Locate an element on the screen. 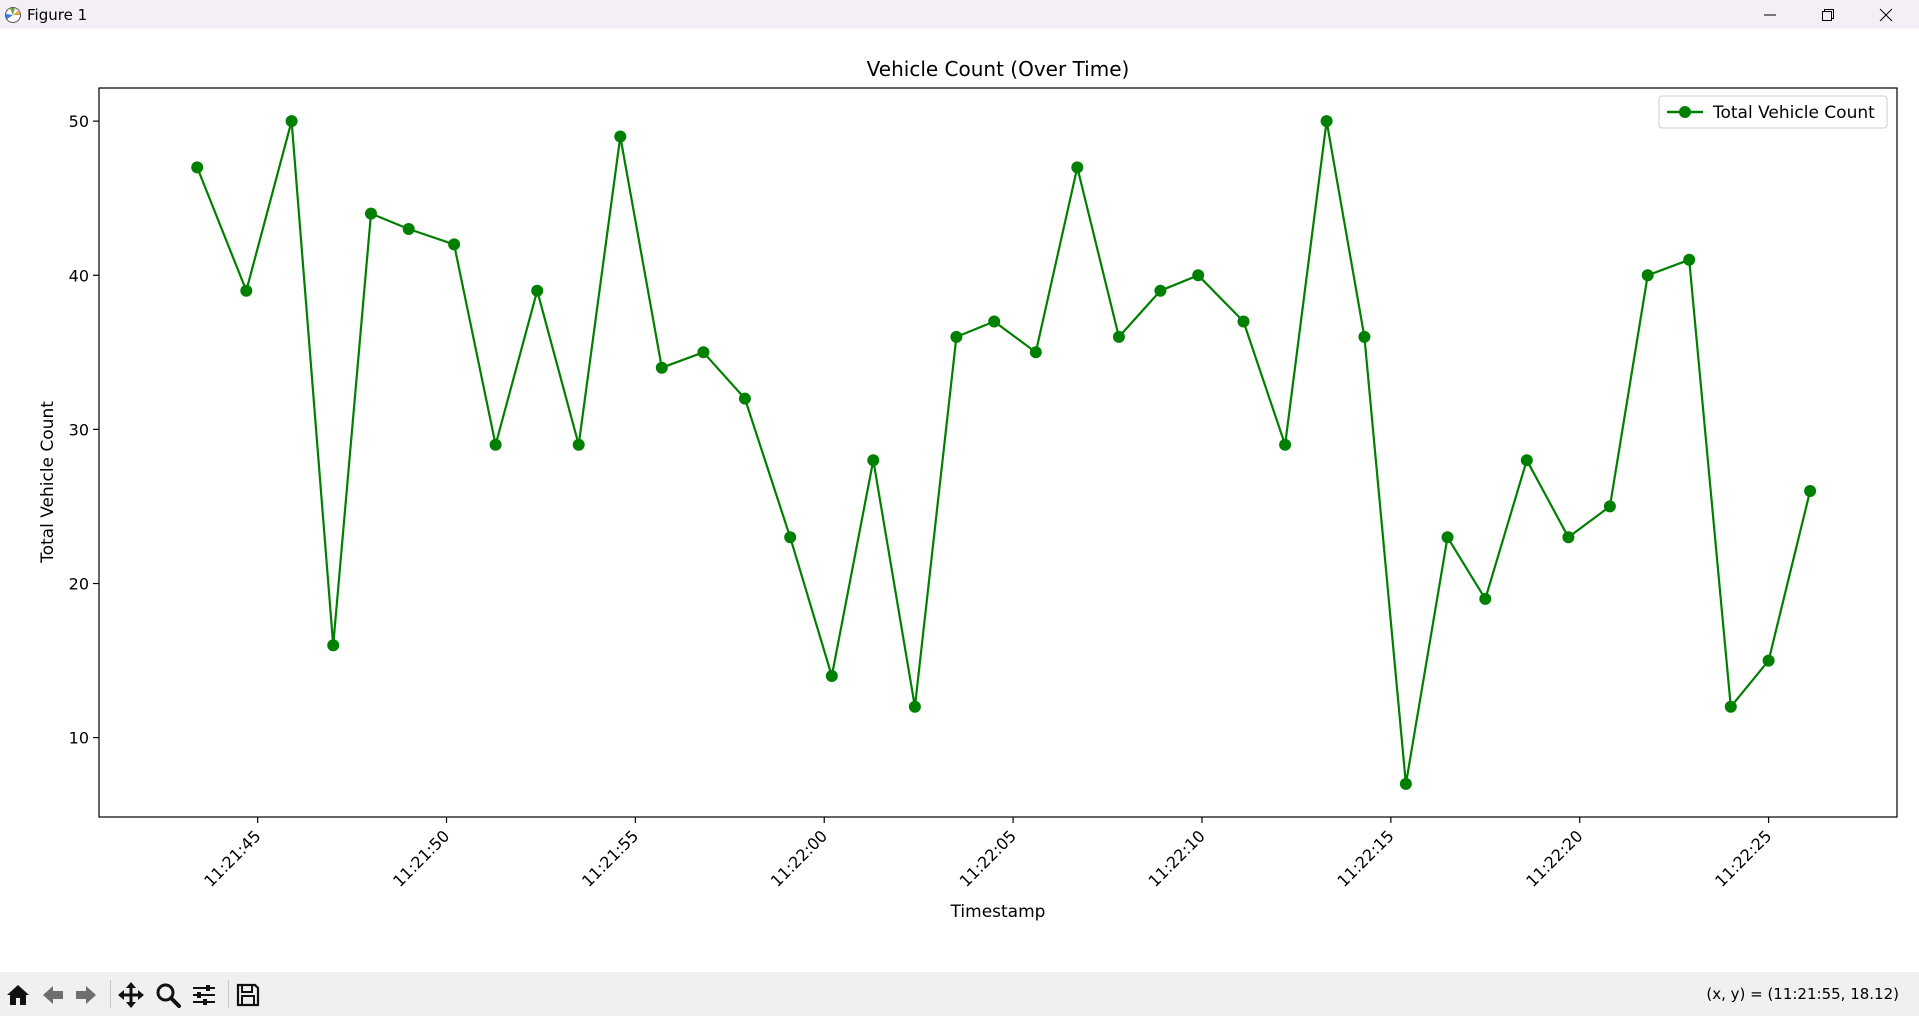 This screenshot has width=1919, height=1016. matplotlib-app-icon is located at coordinates (13, 15).